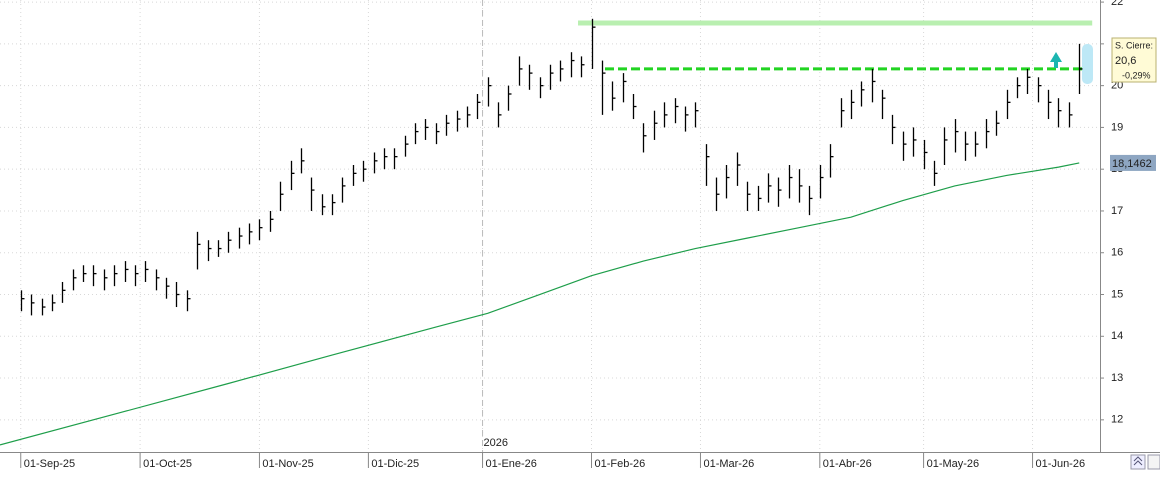 The width and height of the screenshot is (1160, 478). Describe the element at coordinates (395, 464) in the screenshot. I see `x-tick-label: 01-Dic-25` at that location.